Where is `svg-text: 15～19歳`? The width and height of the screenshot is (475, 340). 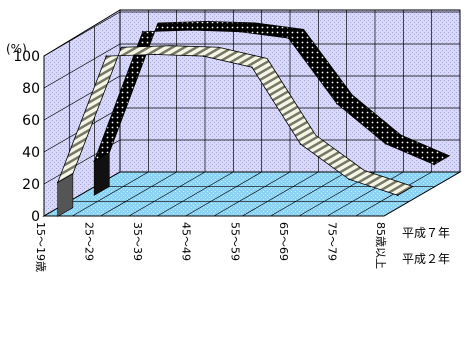 svg-text: 15～19歳 is located at coordinates (40, 247).